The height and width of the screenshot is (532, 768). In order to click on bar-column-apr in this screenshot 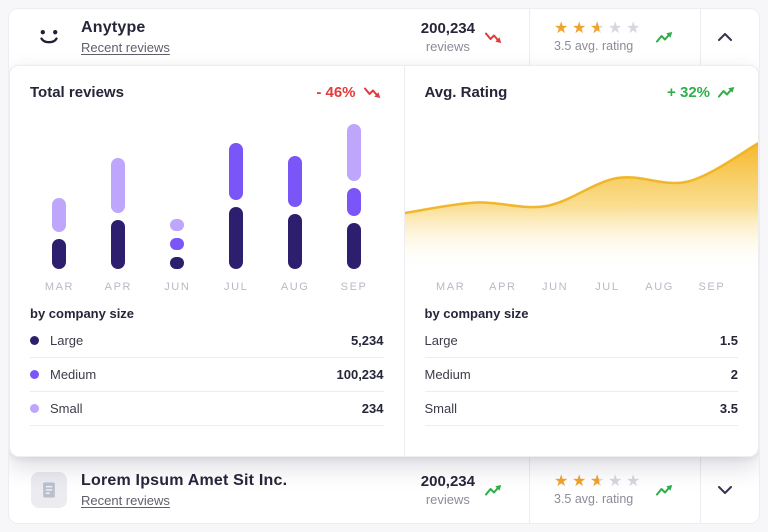, I will do `click(118, 189)`.